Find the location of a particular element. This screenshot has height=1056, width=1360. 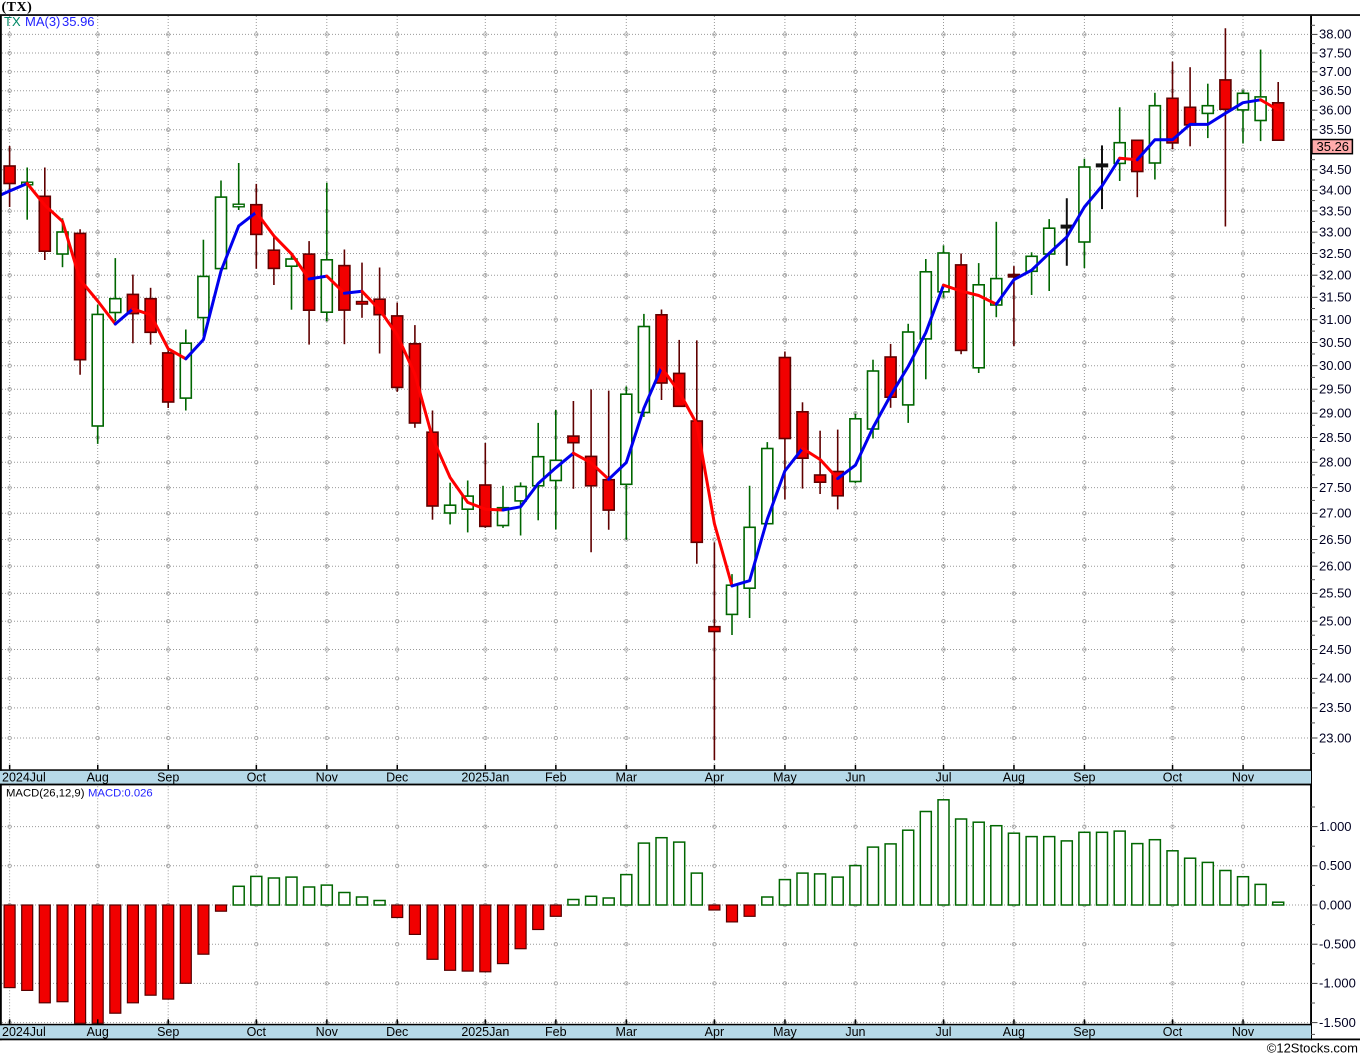

svg-text: 34.50 is located at coordinates (1335, 169).